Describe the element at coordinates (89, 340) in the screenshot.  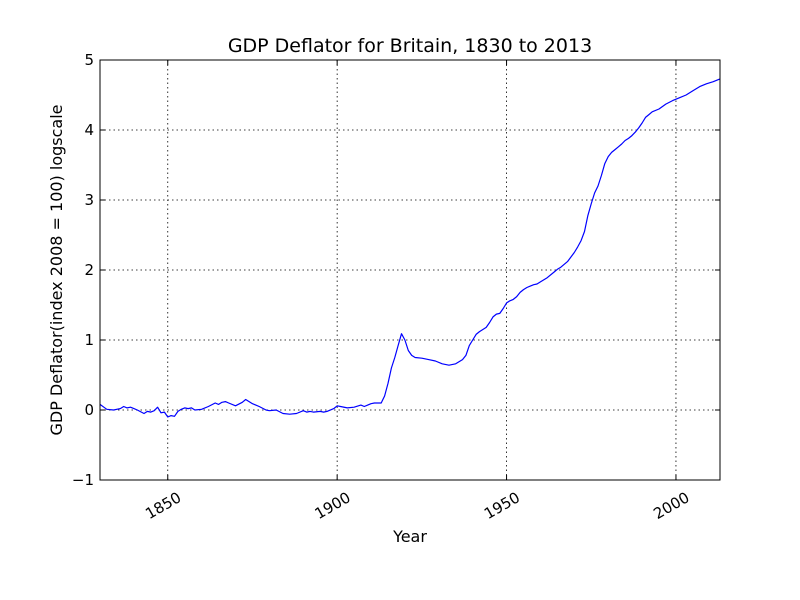
I see `y-tick-label: 1` at that location.